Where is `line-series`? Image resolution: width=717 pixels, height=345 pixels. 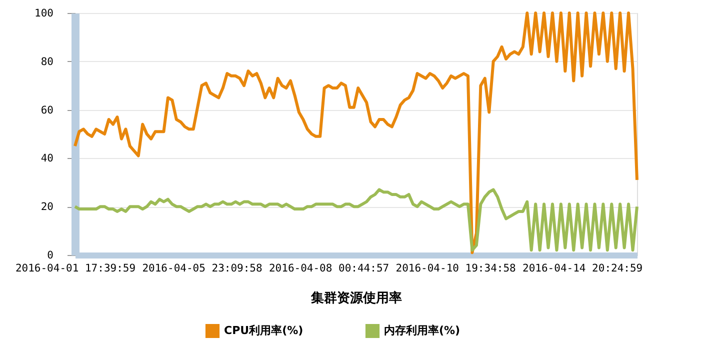 line-series is located at coordinates (356, 220).